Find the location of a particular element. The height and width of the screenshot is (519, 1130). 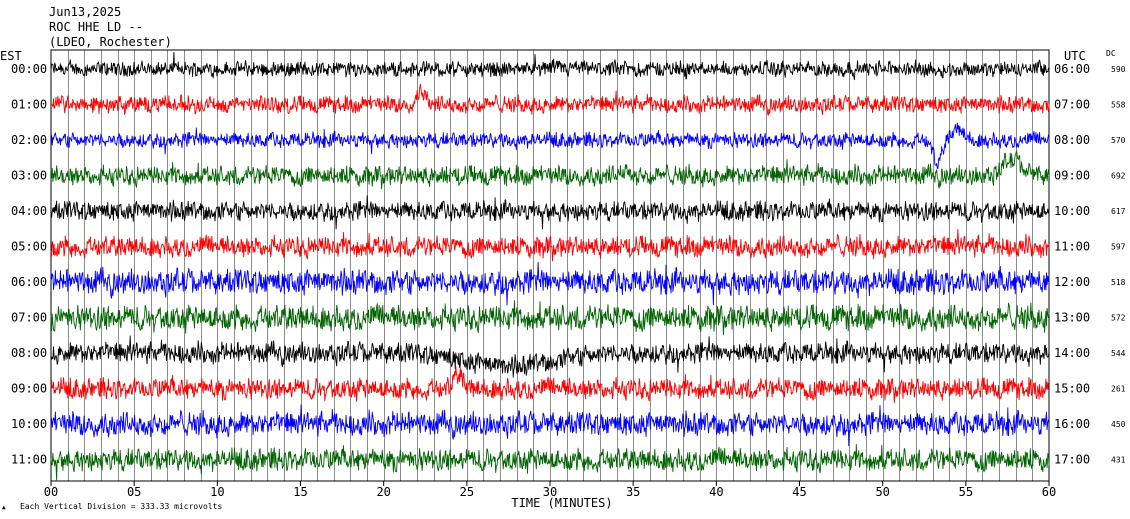

utc-hour-label: 15:00 is located at coordinates (1072, 389).